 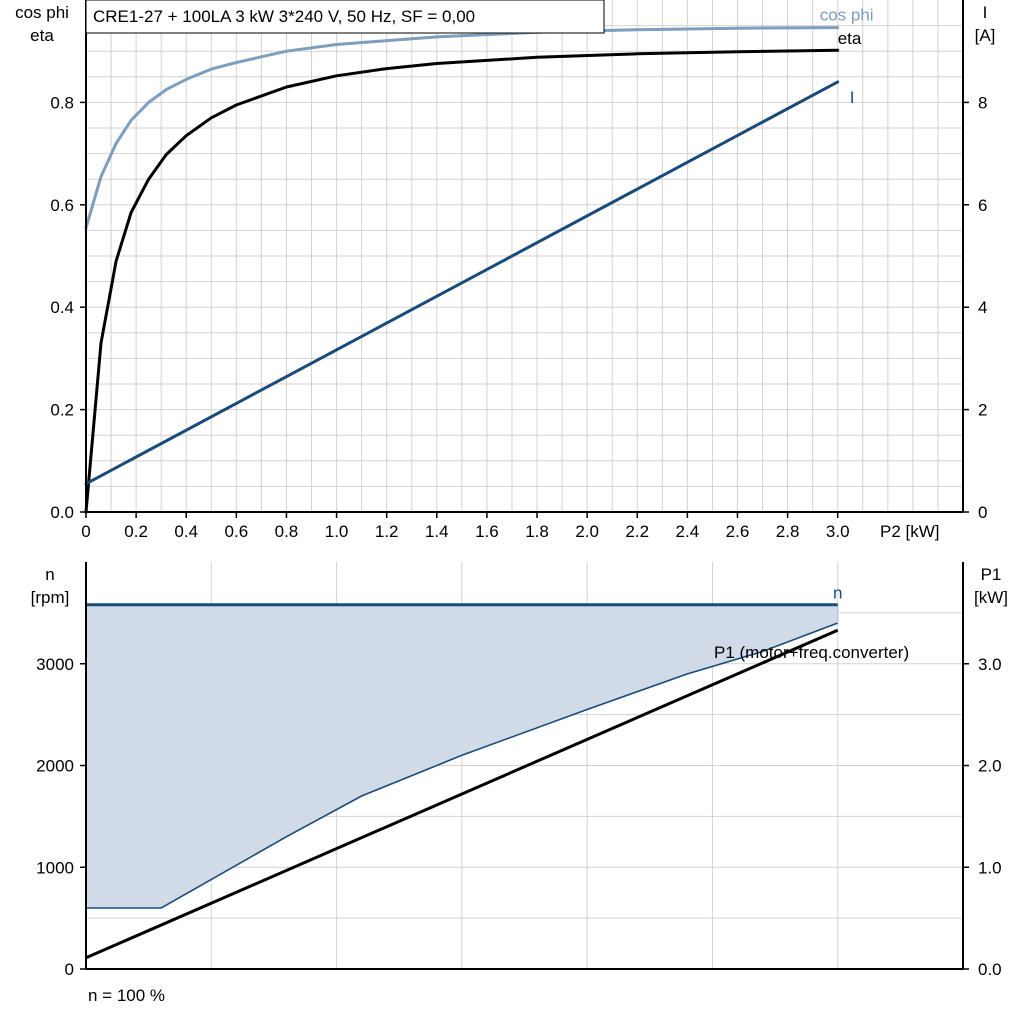 I want to click on n-tick-label: 3000, so click(x=55, y=664).